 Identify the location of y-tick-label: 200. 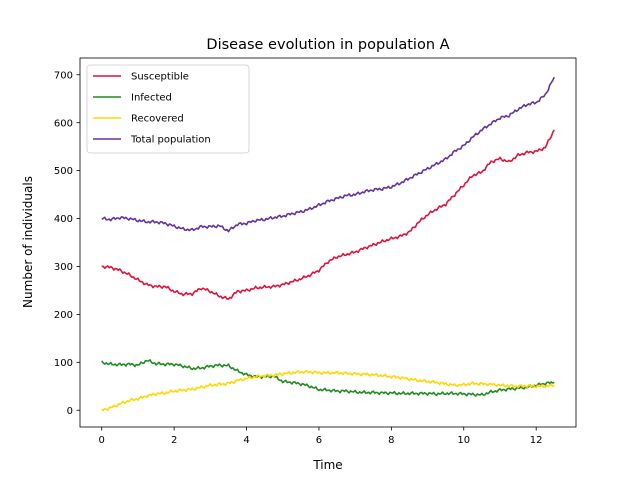
(63, 315).